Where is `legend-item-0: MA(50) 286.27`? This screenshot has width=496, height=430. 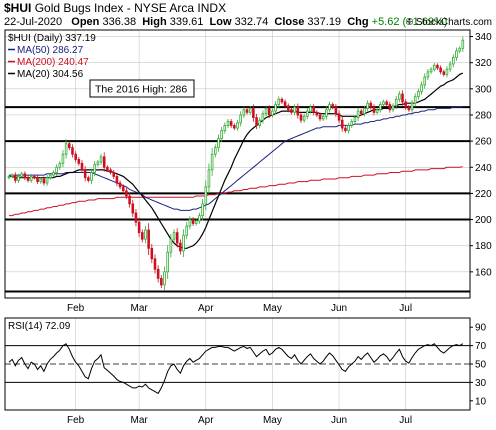 legend-item-0: MA(50) 286.27 is located at coordinates (50, 50).